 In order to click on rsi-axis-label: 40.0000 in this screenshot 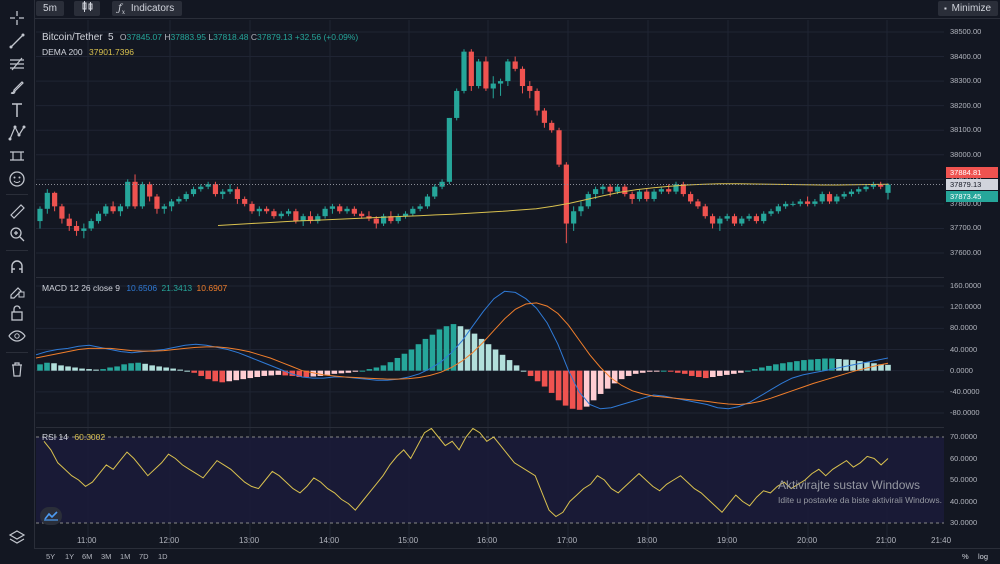, I will do `click(964, 501)`.